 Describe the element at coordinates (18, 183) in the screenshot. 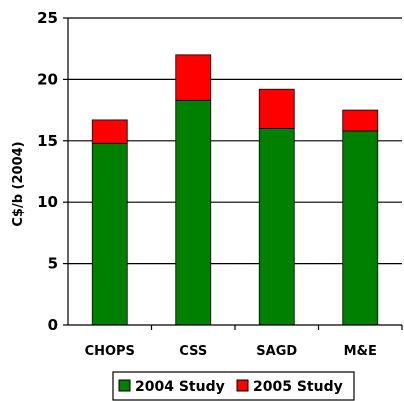

I see `y-axis-title: C$/b (2004)` at that location.